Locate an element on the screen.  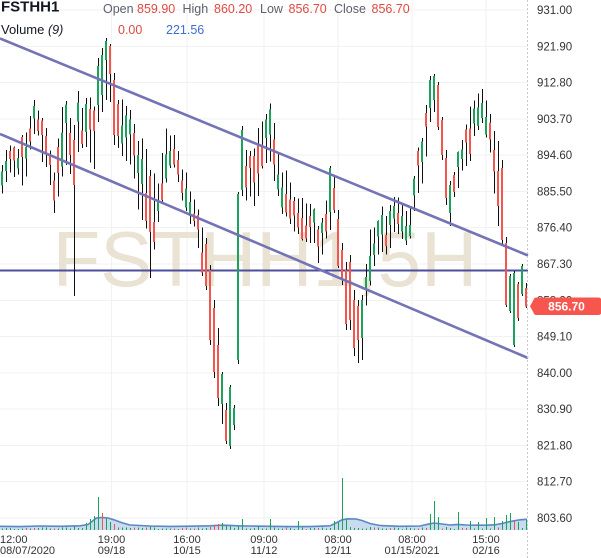
svg-text: 09:00 is located at coordinates (264, 540).